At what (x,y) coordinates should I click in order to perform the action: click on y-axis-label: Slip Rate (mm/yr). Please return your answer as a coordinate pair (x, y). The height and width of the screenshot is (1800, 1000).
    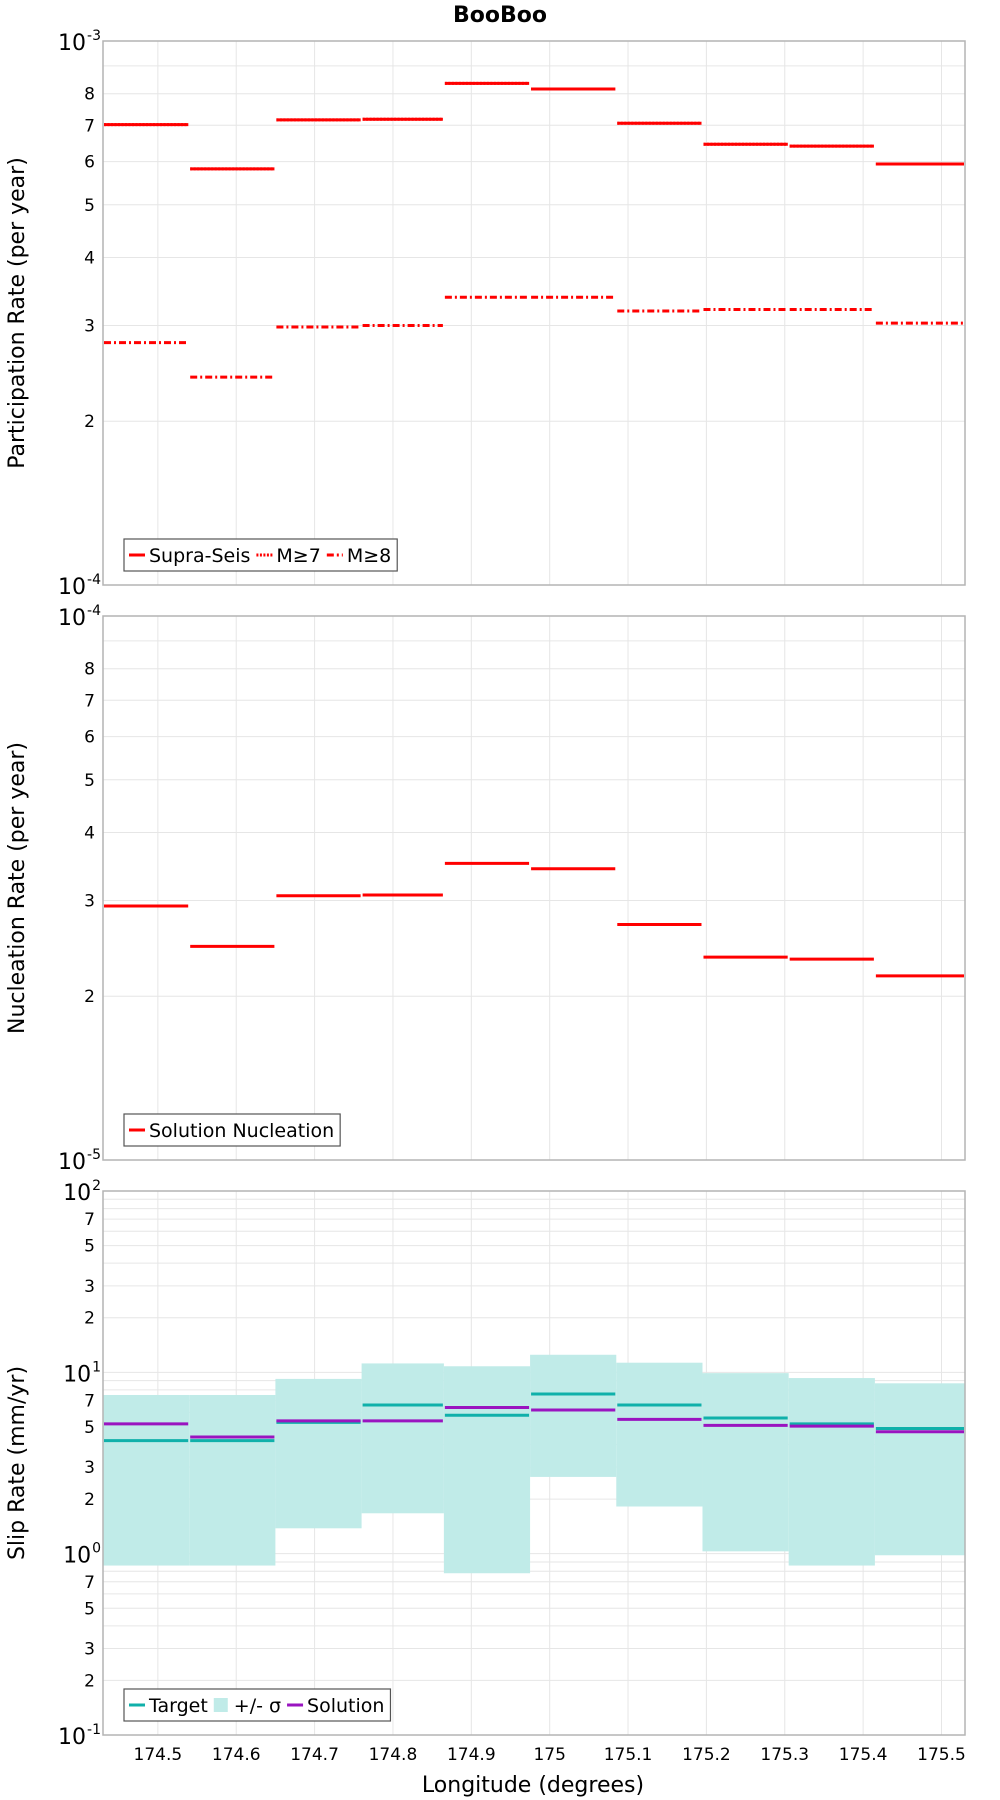
    Looking at the image, I should click on (17, 1463).